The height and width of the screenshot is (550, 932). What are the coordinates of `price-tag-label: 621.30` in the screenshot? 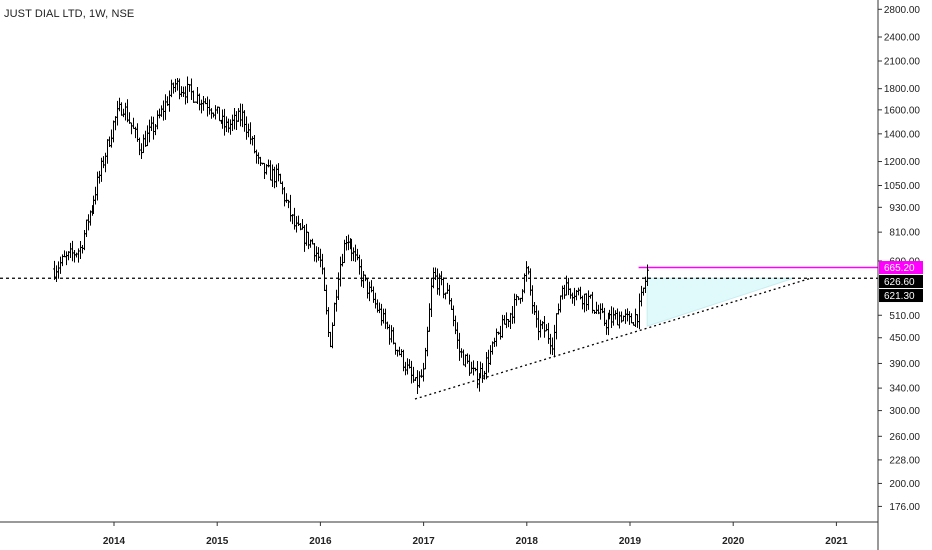 It's located at (899, 296).